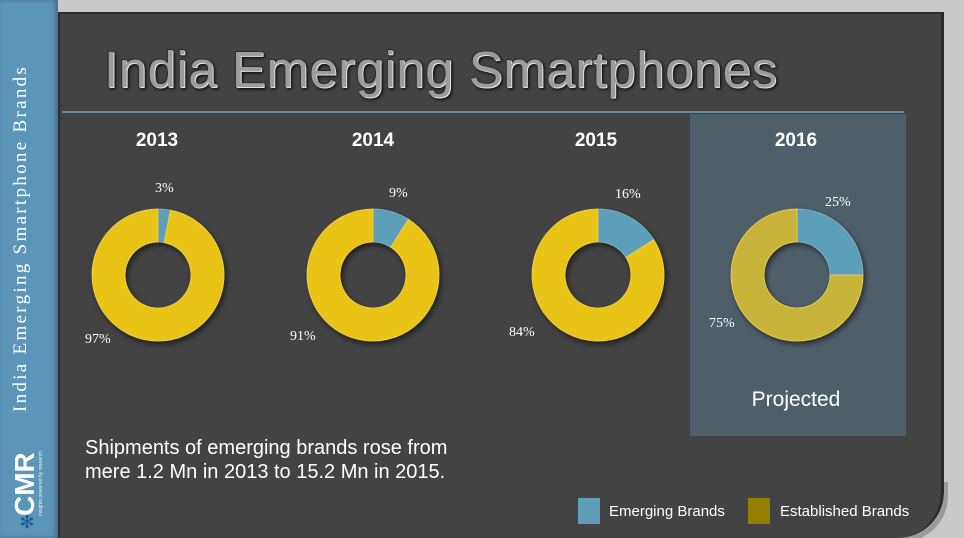 This screenshot has width=964, height=538. I want to click on donut-2016, so click(797, 275).